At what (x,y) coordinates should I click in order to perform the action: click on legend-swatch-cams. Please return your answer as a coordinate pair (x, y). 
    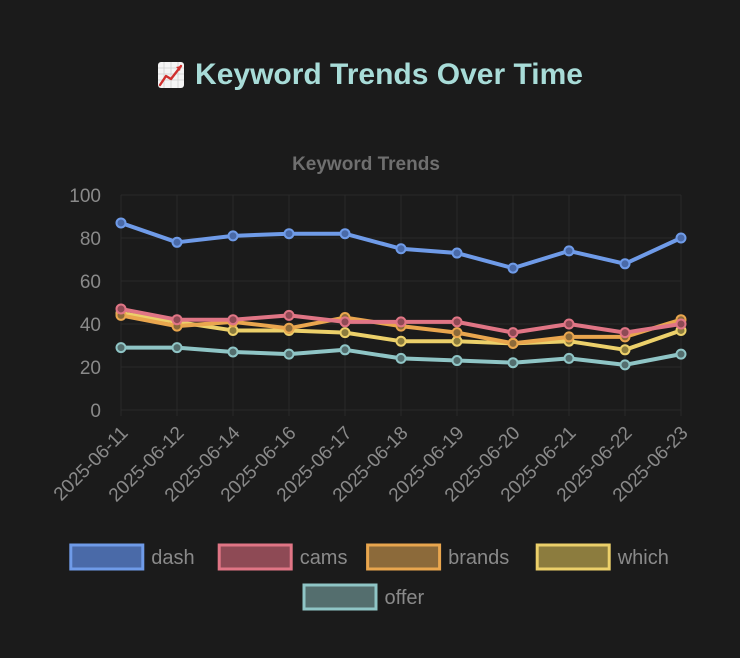
    Looking at the image, I should click on (255, 557).